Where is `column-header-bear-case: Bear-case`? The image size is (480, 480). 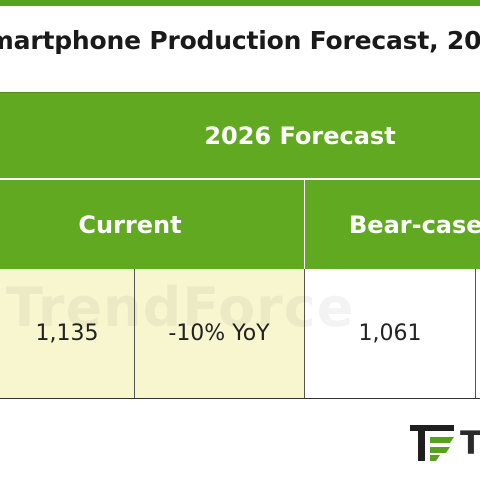
column-header-bear-case: Bear-case is located at coordinates (414, 224).